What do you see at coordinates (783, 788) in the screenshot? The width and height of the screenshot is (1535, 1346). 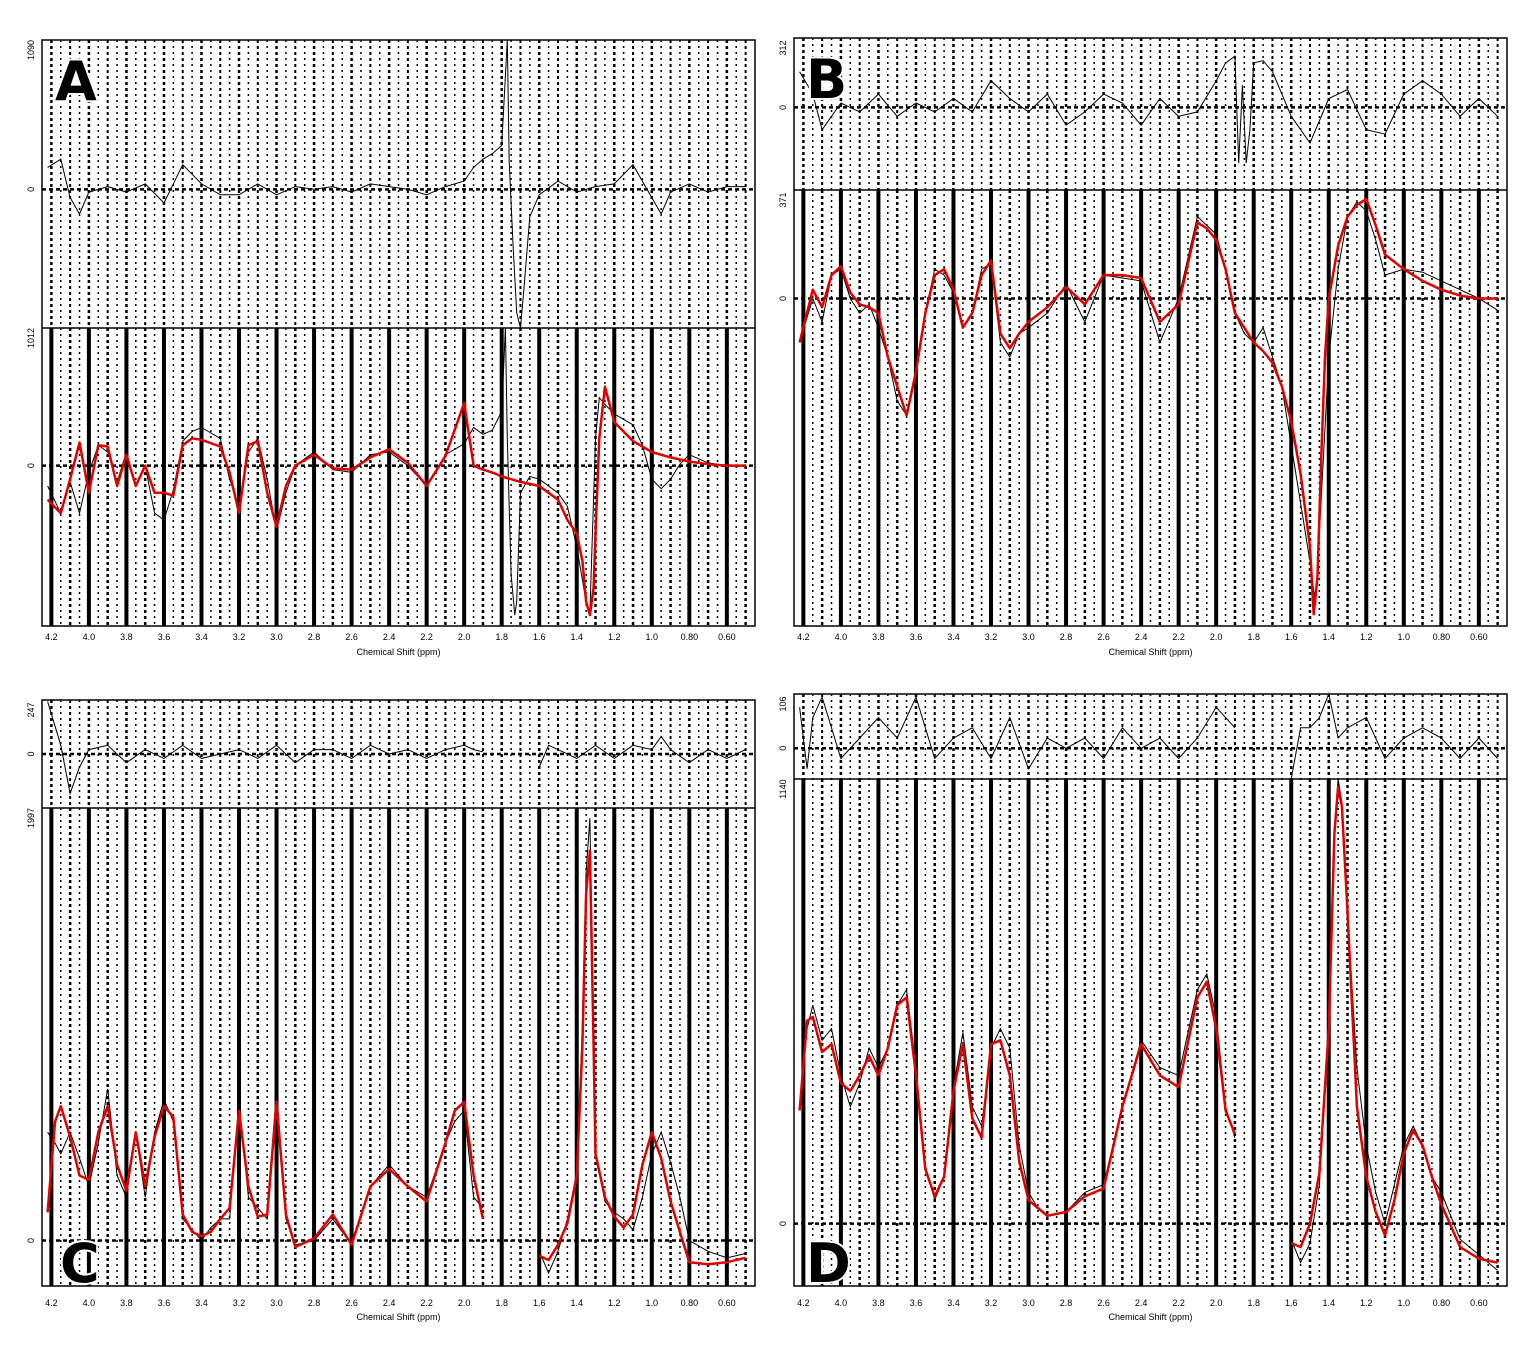 I see `spectrum-max-label: 1140` at bounding box center [783, 788].